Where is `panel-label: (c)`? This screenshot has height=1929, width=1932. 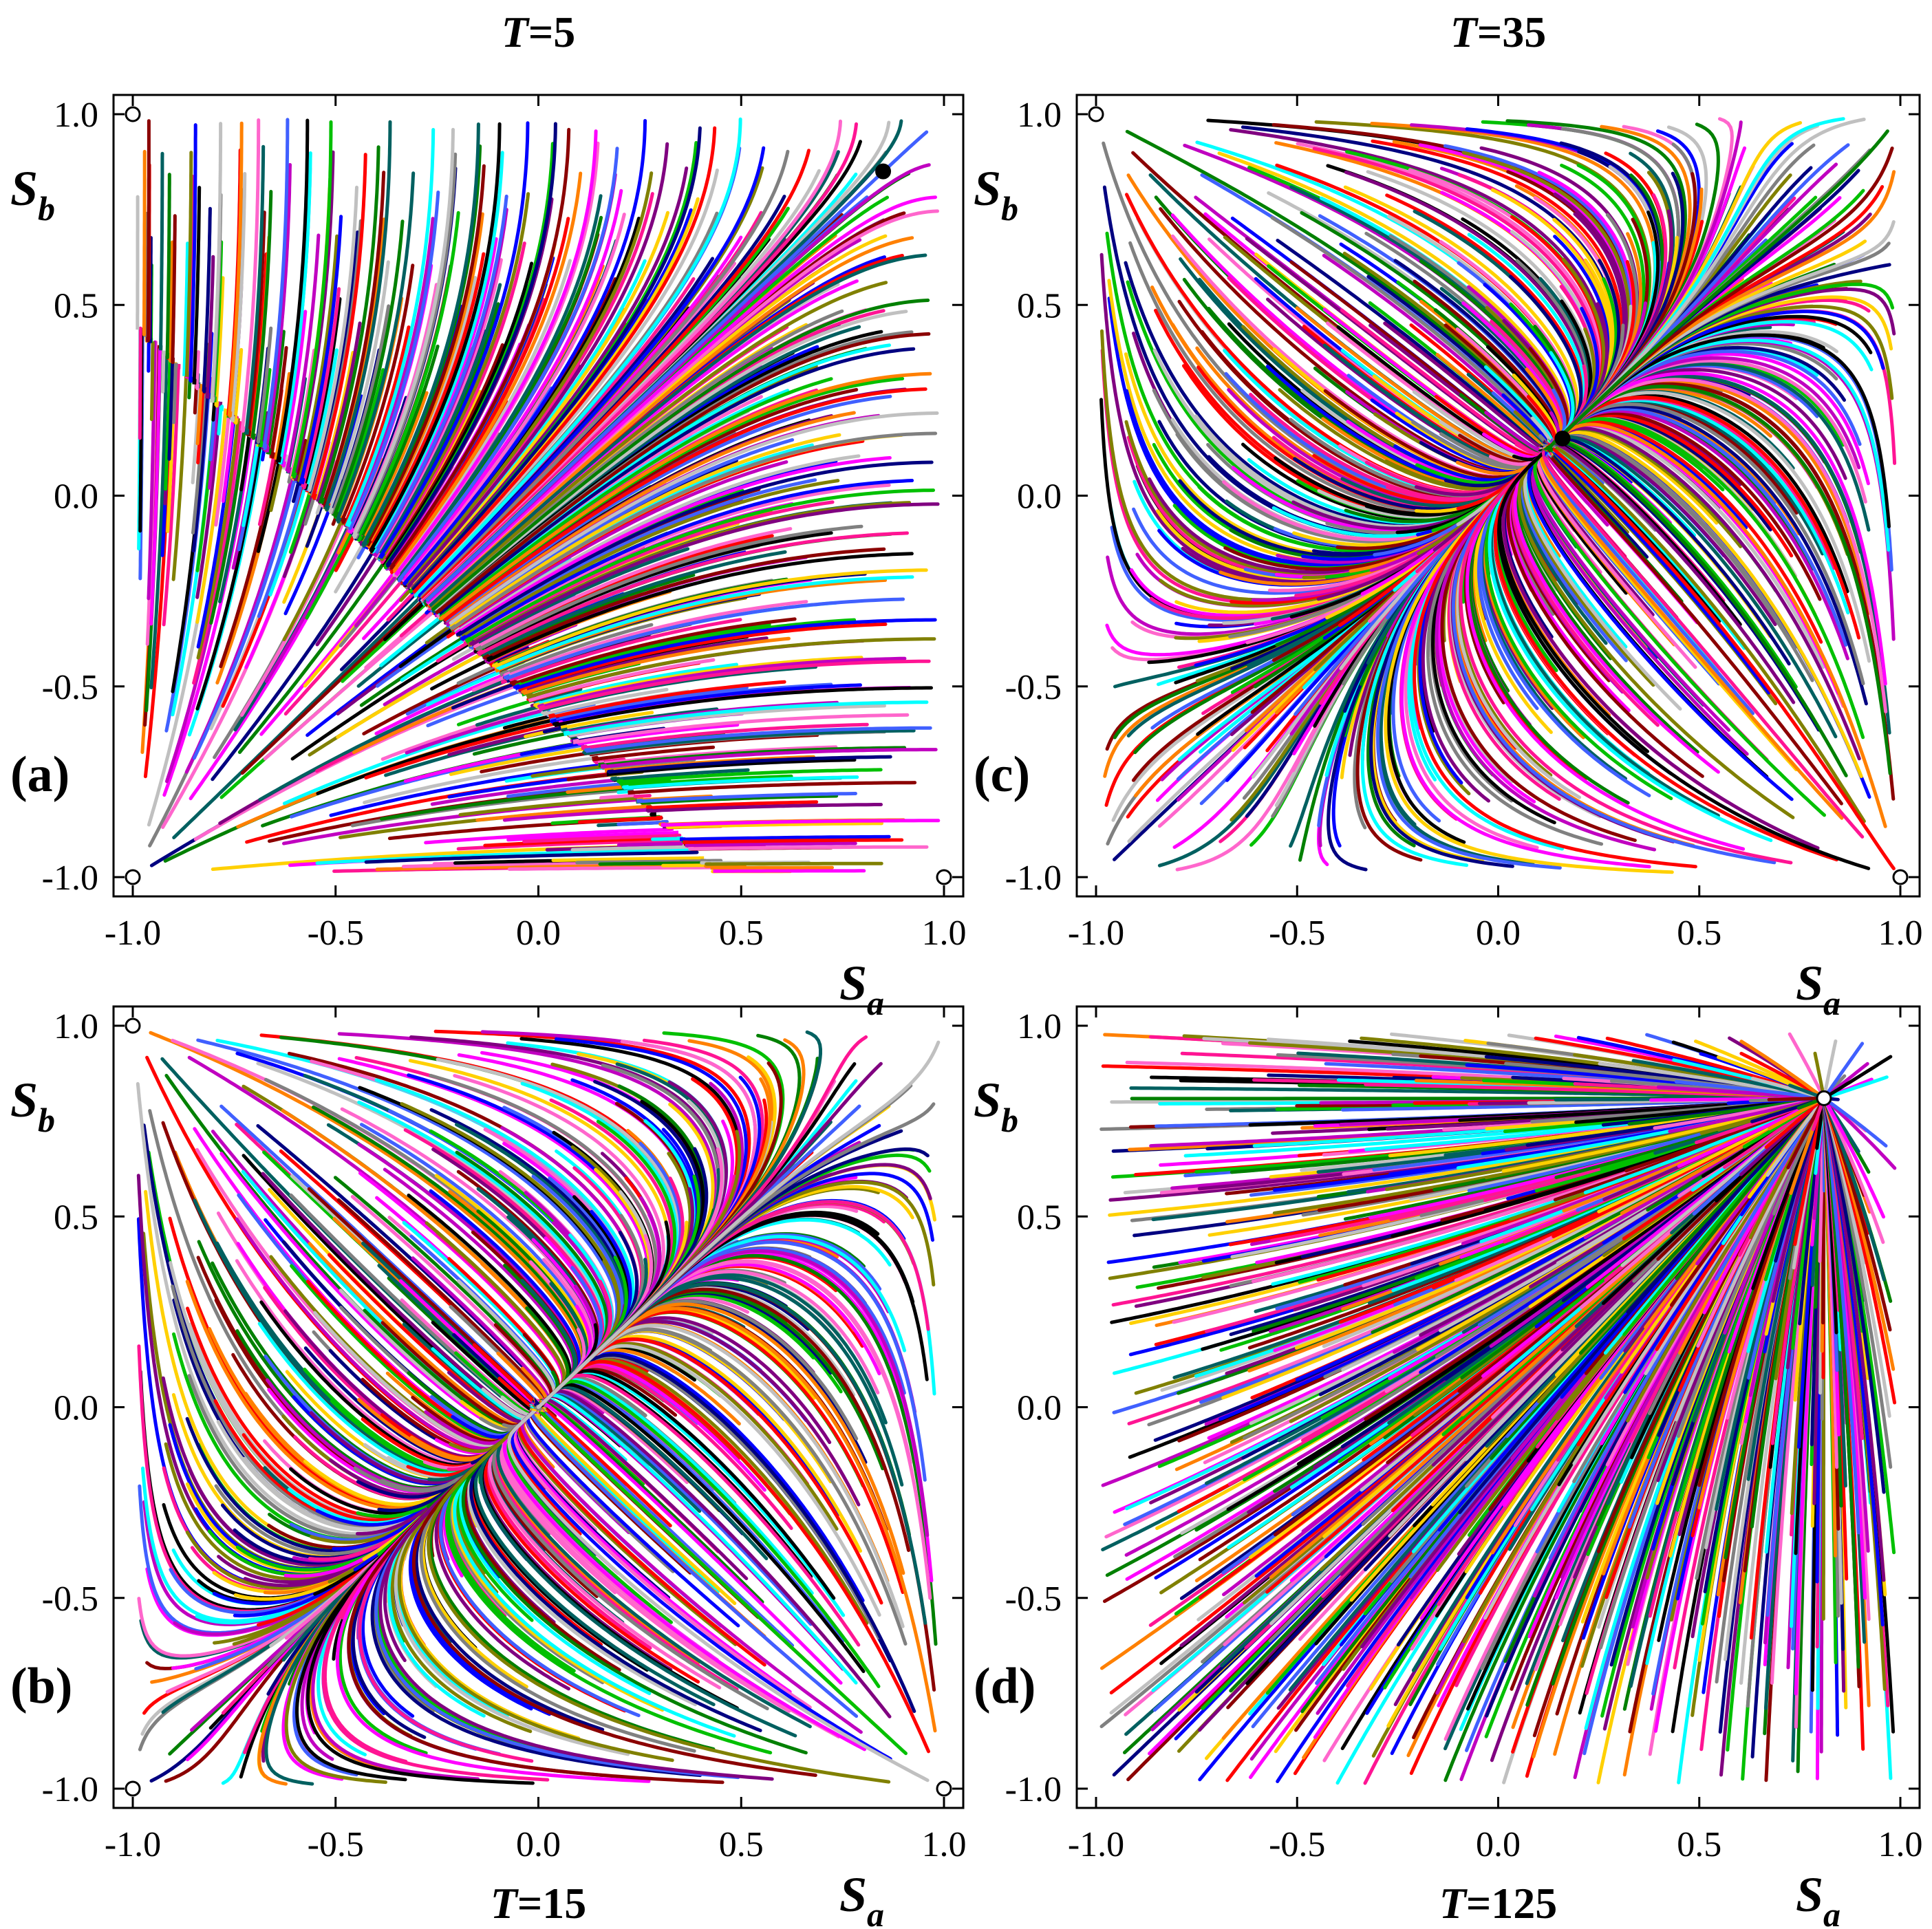 panel-label: (c) is located at coordinates (1002, 774).